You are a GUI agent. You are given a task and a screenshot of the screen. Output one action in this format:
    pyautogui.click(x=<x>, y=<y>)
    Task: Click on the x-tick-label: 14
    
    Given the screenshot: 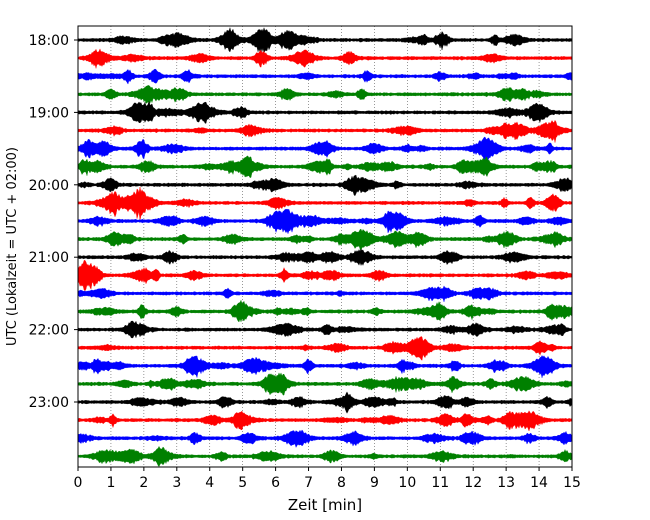 What is the action you would take?
    pyautogui.click(x=539, y=483)
    